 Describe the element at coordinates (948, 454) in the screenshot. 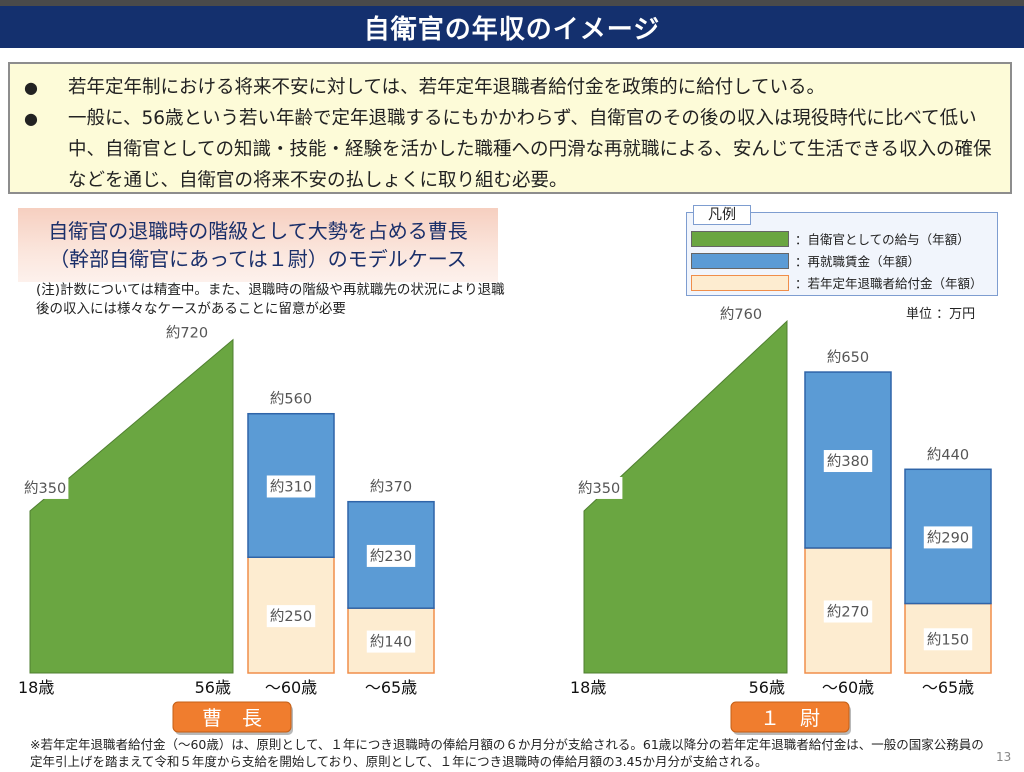

I see `chart2-period2-total-label: 約440` at that location.